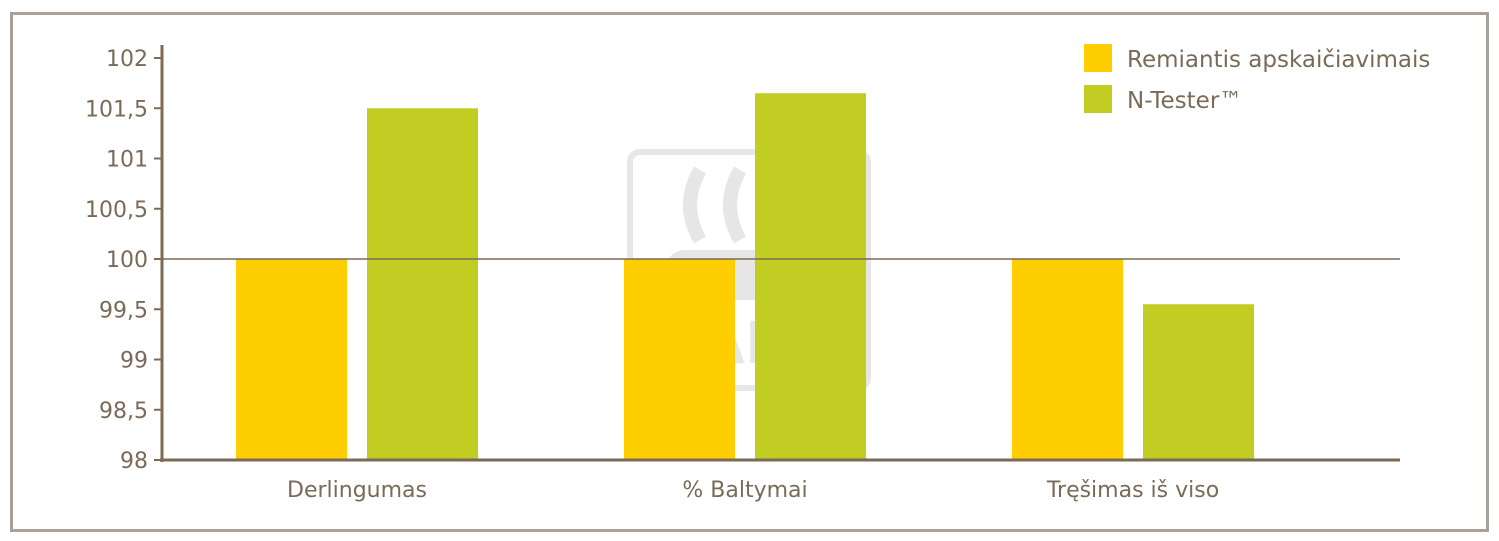 Image resolution: width=1499 pixels, height=541 pixels. Describe the element at coordinates (116, 109) in the screenshot. I see `y-tick-label: 101,5` at that location.